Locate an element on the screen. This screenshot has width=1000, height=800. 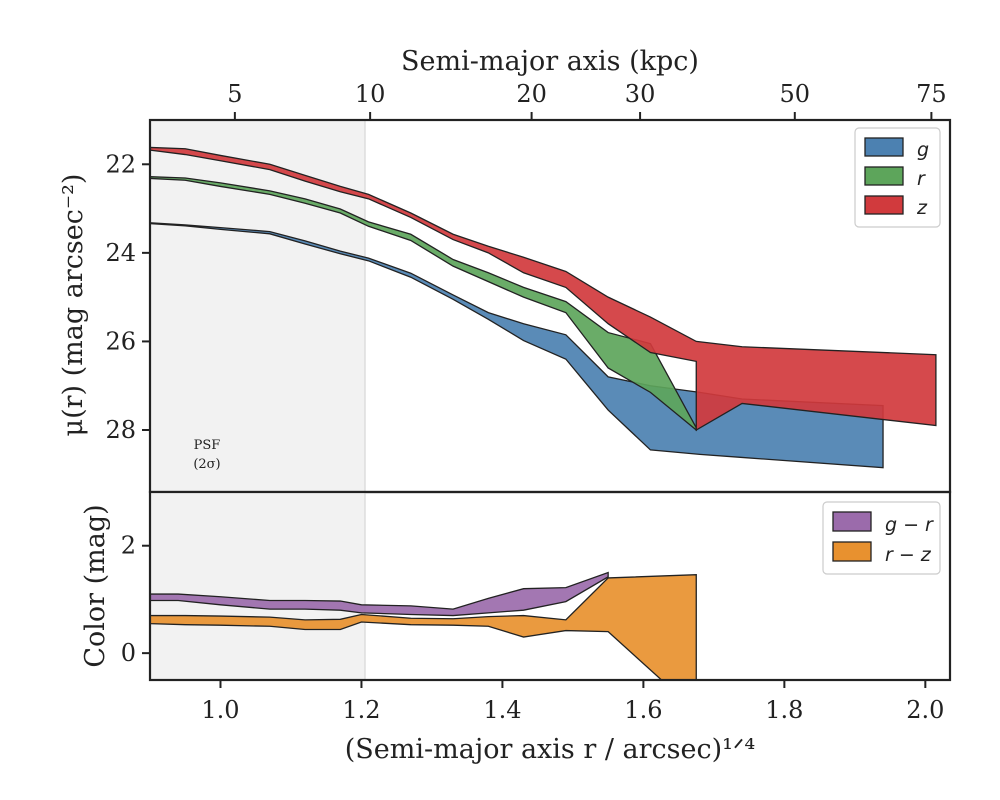
psf-shade-bottom is located at coordinates (257, 586).